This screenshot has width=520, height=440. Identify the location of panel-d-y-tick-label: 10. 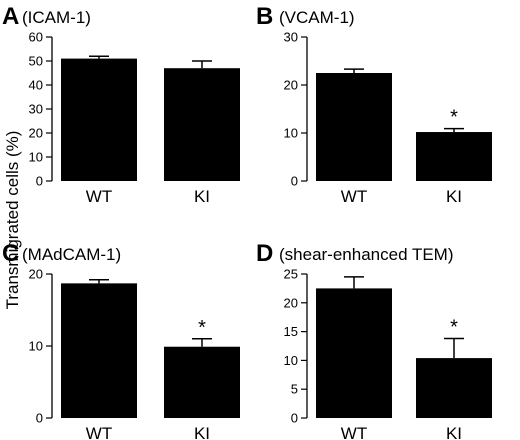
(291, 360).